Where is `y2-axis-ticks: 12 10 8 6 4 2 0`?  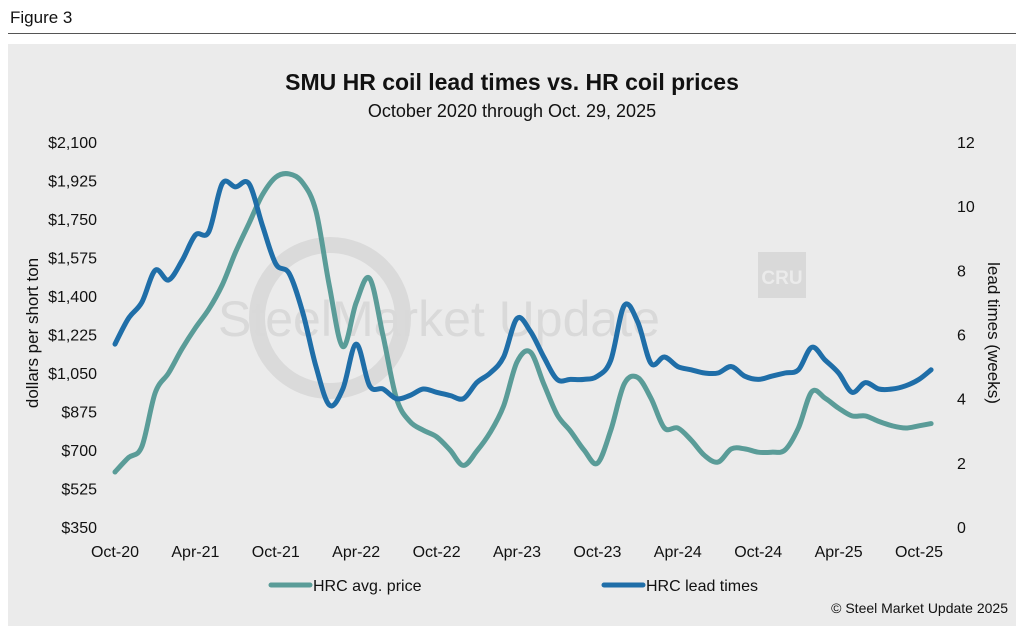
y2-axis-ticks: 12 10 8 6 4 2 0 is located at coordinates (966, 336).